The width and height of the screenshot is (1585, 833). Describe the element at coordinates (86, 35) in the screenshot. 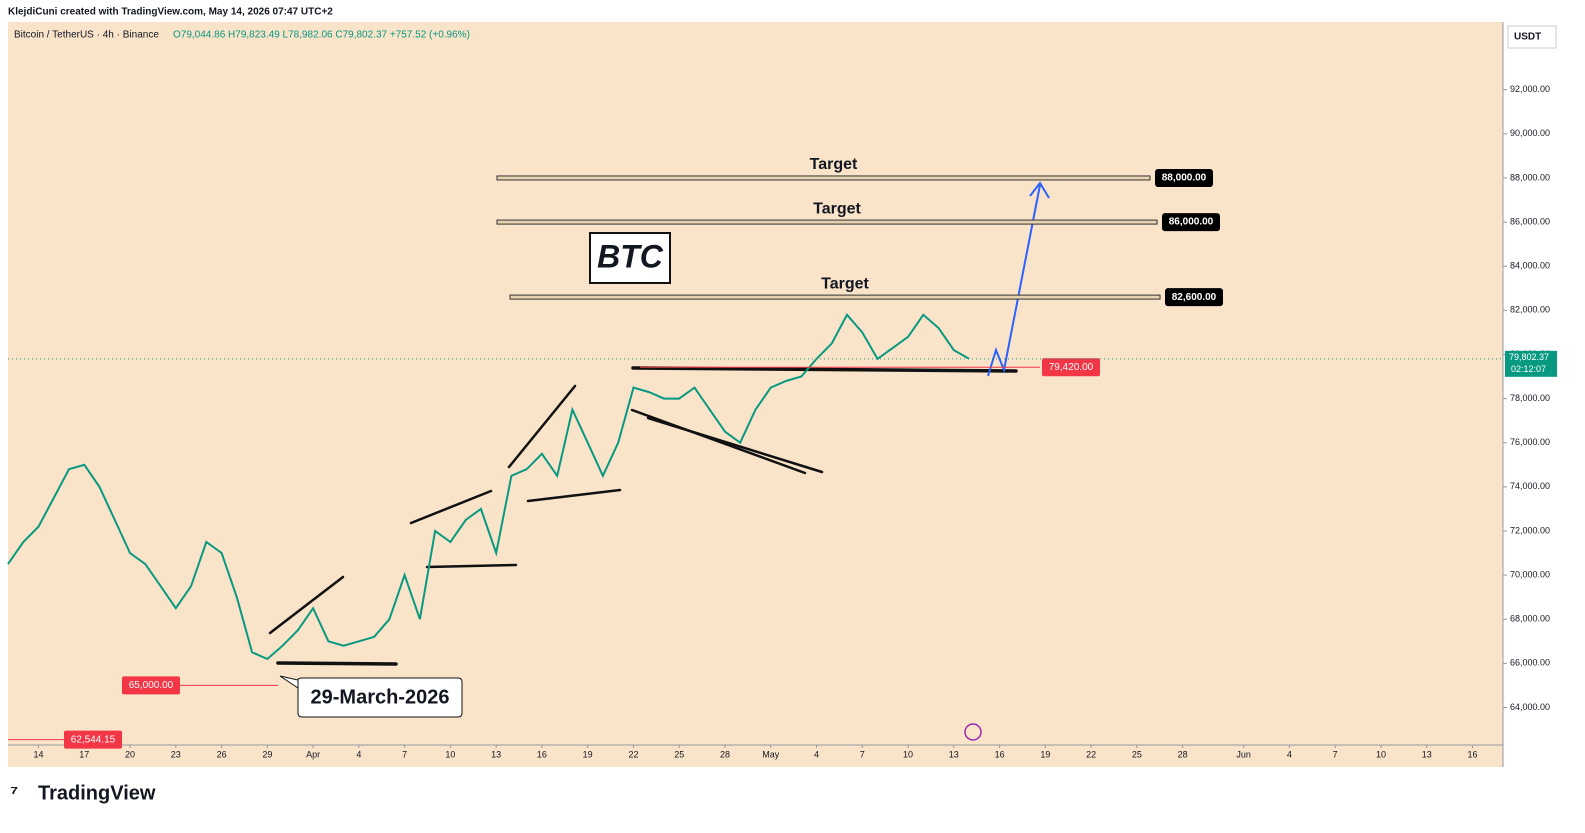

I see `symbol-name: Bitcoin / TetherUS · 4h · Binance` at that location.